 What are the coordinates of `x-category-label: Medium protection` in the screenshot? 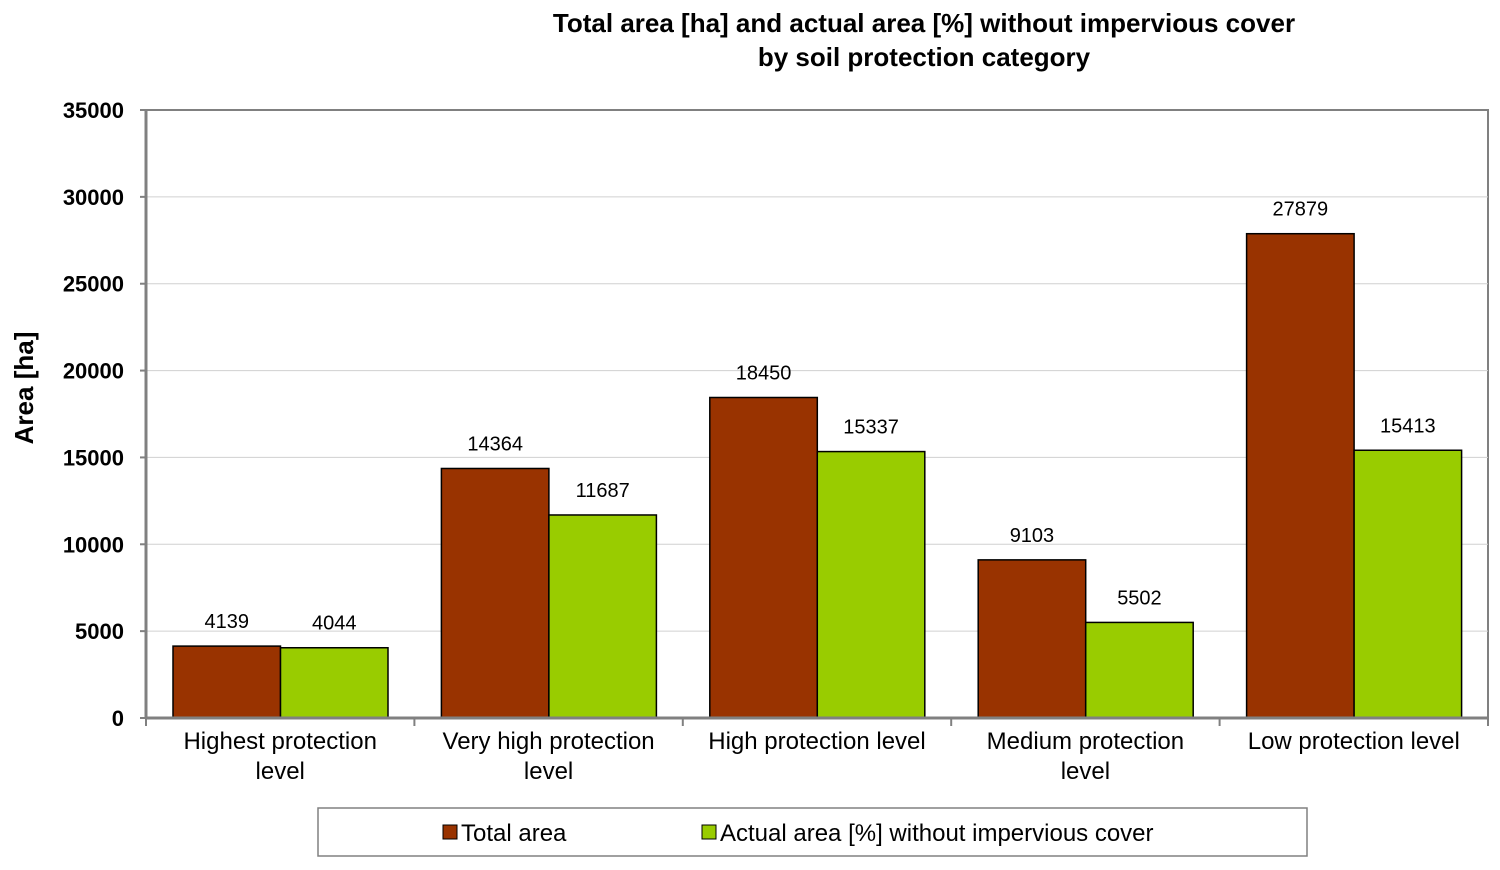 It's located at (1085, 741).